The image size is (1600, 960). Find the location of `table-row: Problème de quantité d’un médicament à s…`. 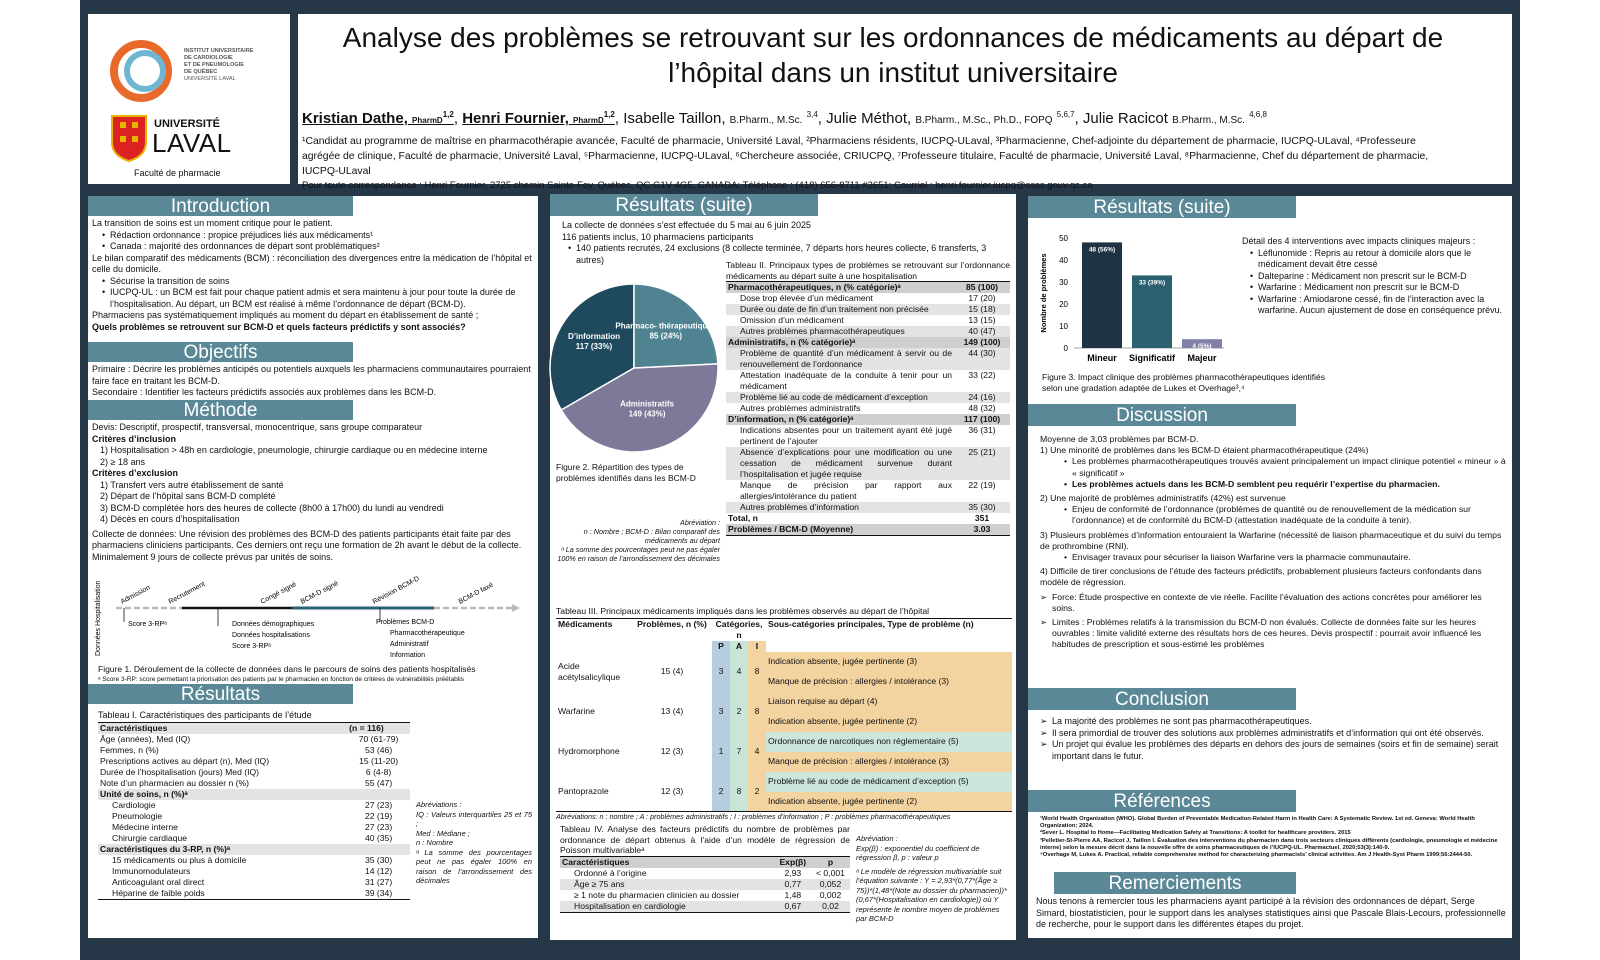

table-row: Problème de quantité d’un médicament à s… is located at coordinates (868, 359).